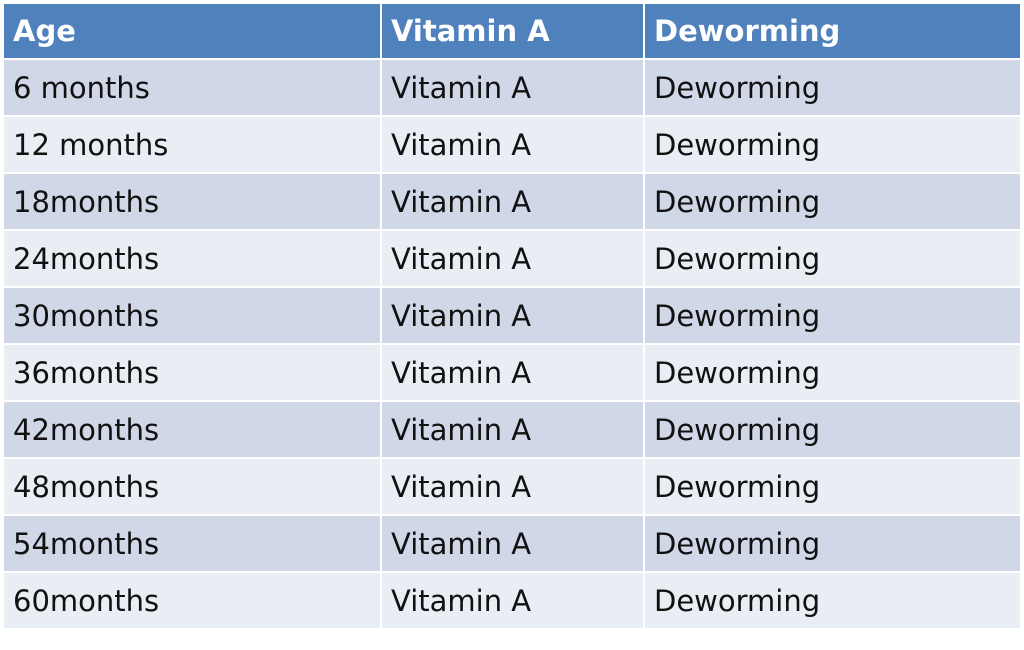  What do you see at coordinates (832, 31) in the screenshot?
I see `header-cell: Deworming` at bounding box center [832, 31].